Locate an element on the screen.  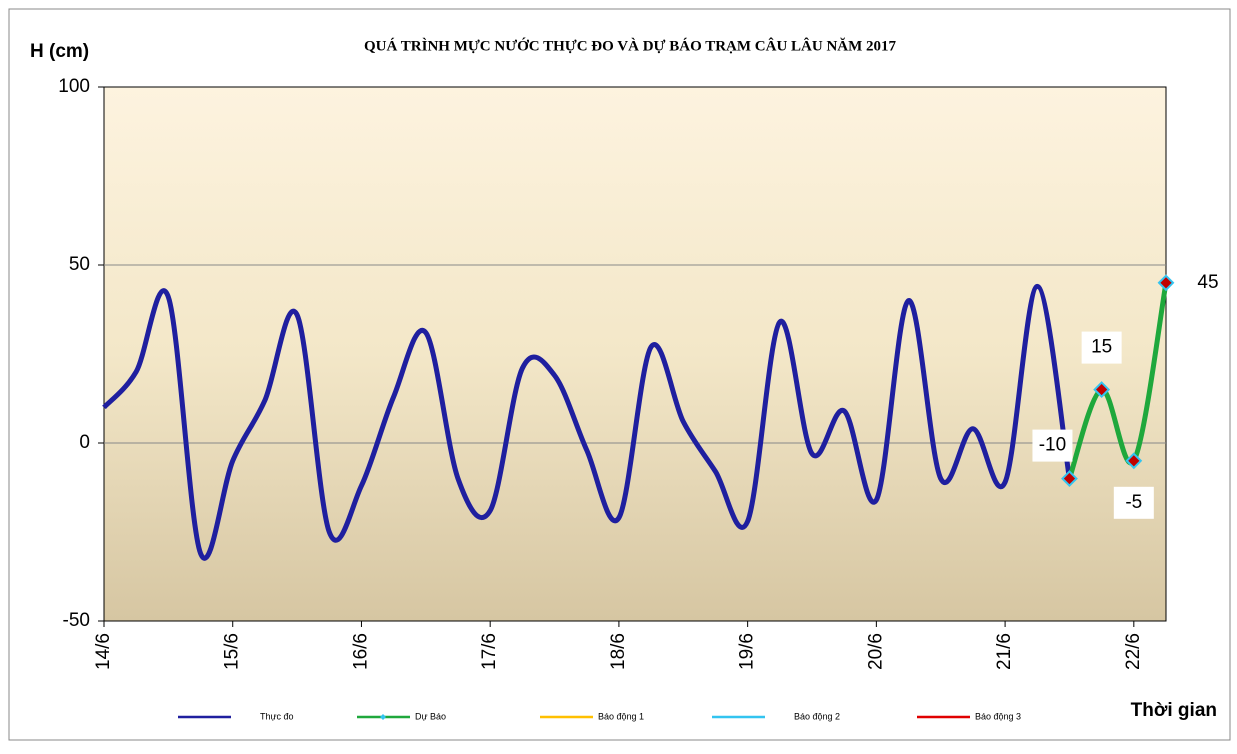
x-tick-label: 19/6 is located at coordinates (747, 651).